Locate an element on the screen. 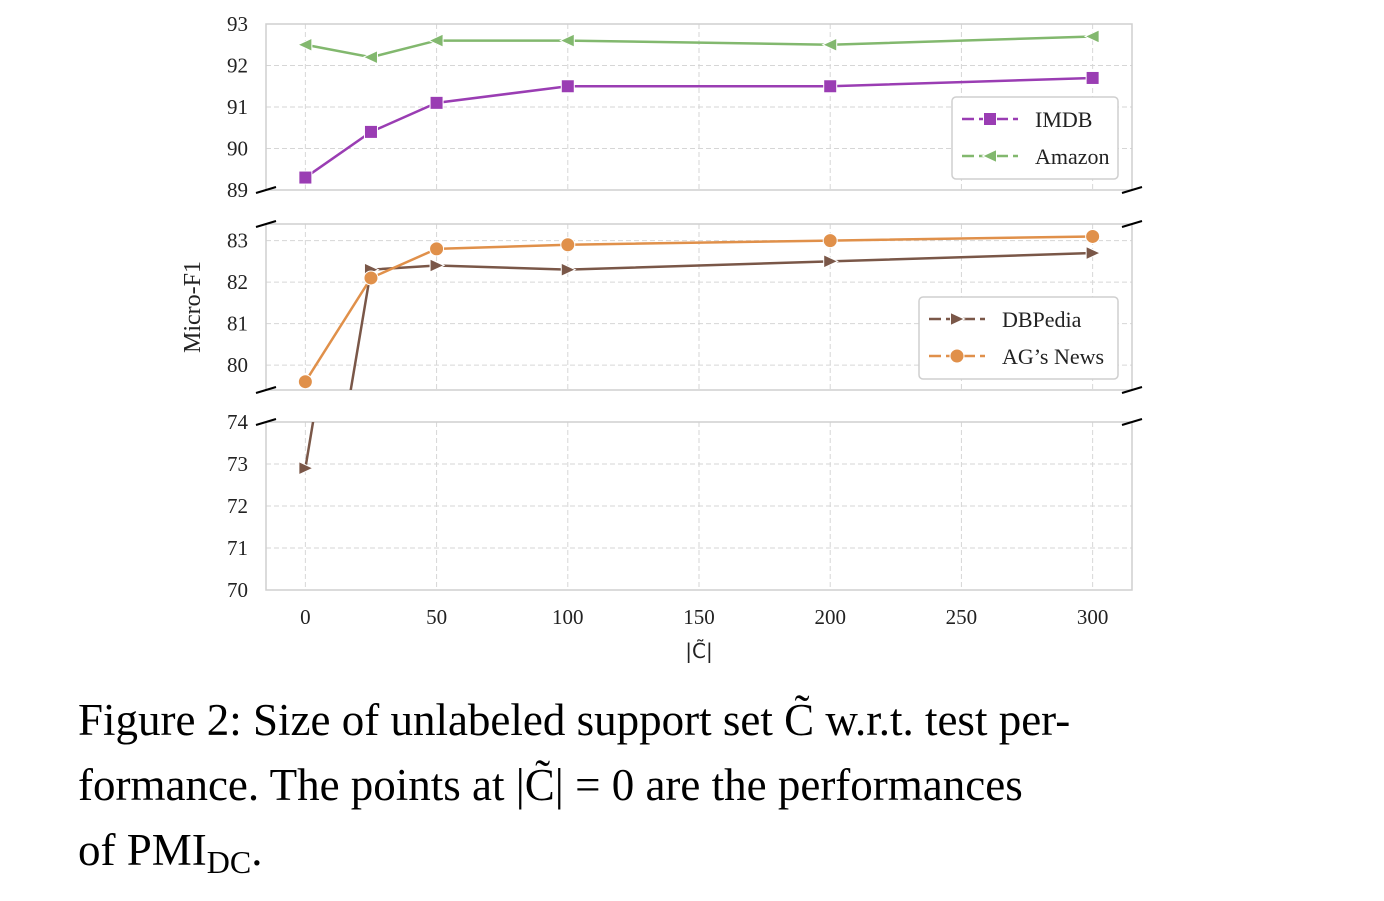 The width and height of the screenshot is (1384, 901). legend-label: Amazon is located at coordinates (1072, 156).